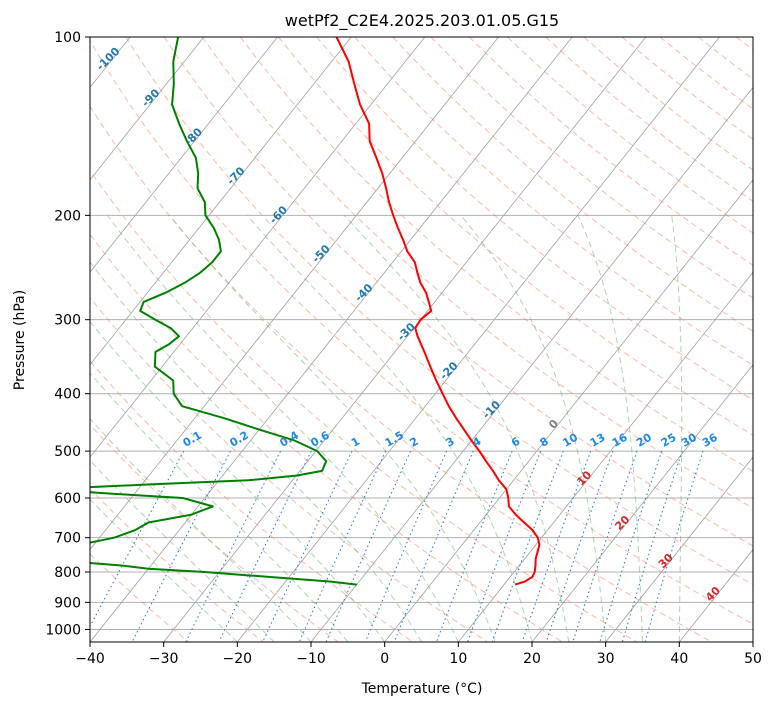 Image resolution: width=775 pixels, height=708 pixels. I want to click on x-tick-label: −40, so click(90, 659).